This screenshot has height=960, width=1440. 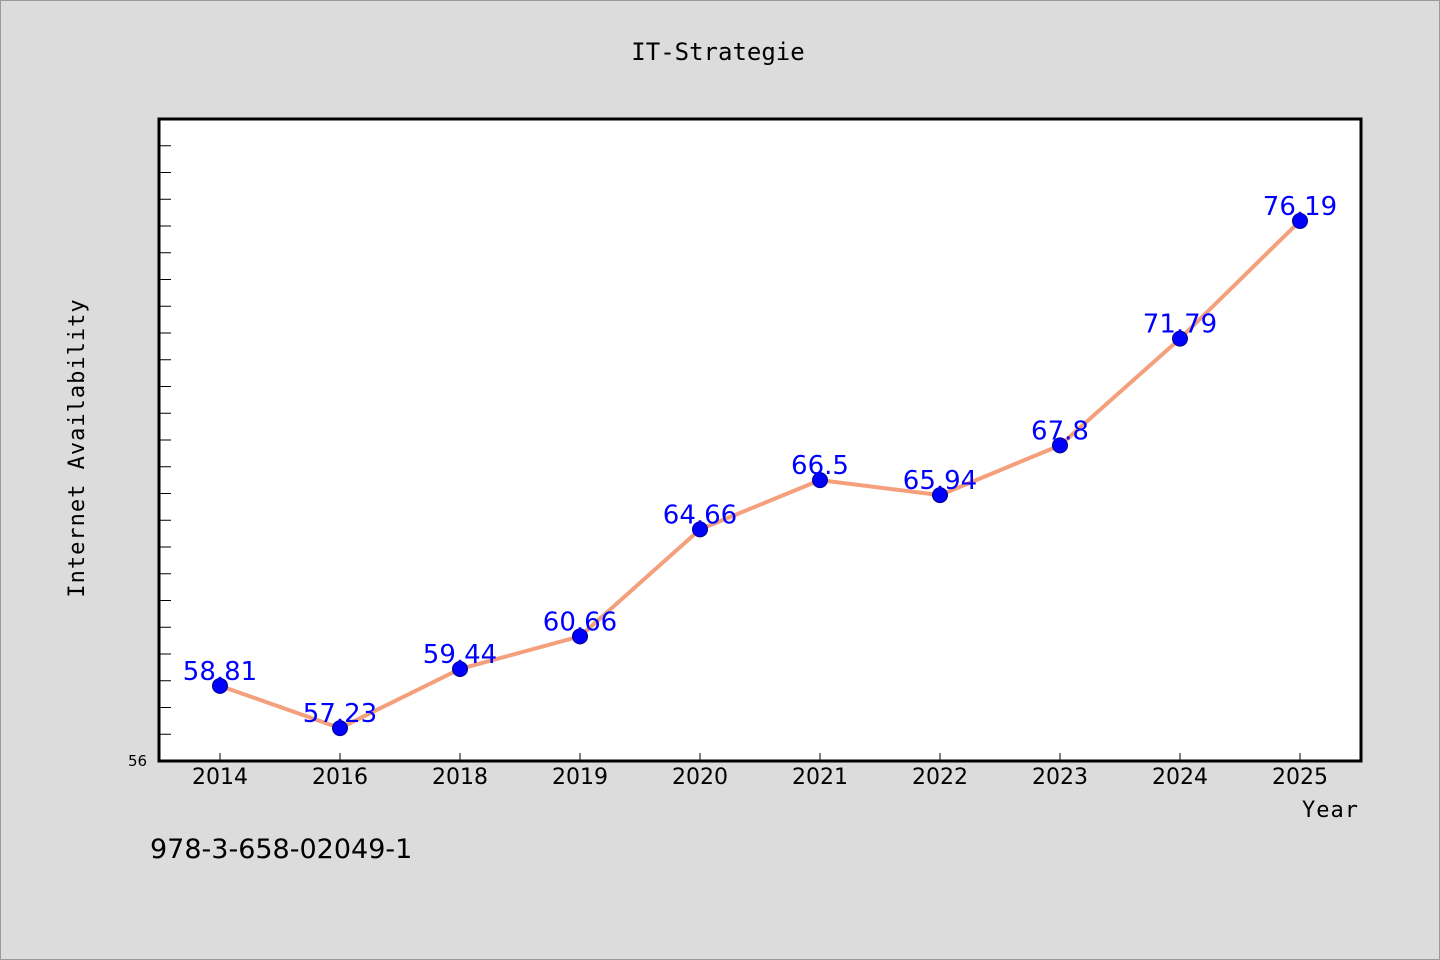 What do you see at coordinates (165, 440) in the screenshot?
I see `y-axis-ticks` at bounding box center [165, 440].